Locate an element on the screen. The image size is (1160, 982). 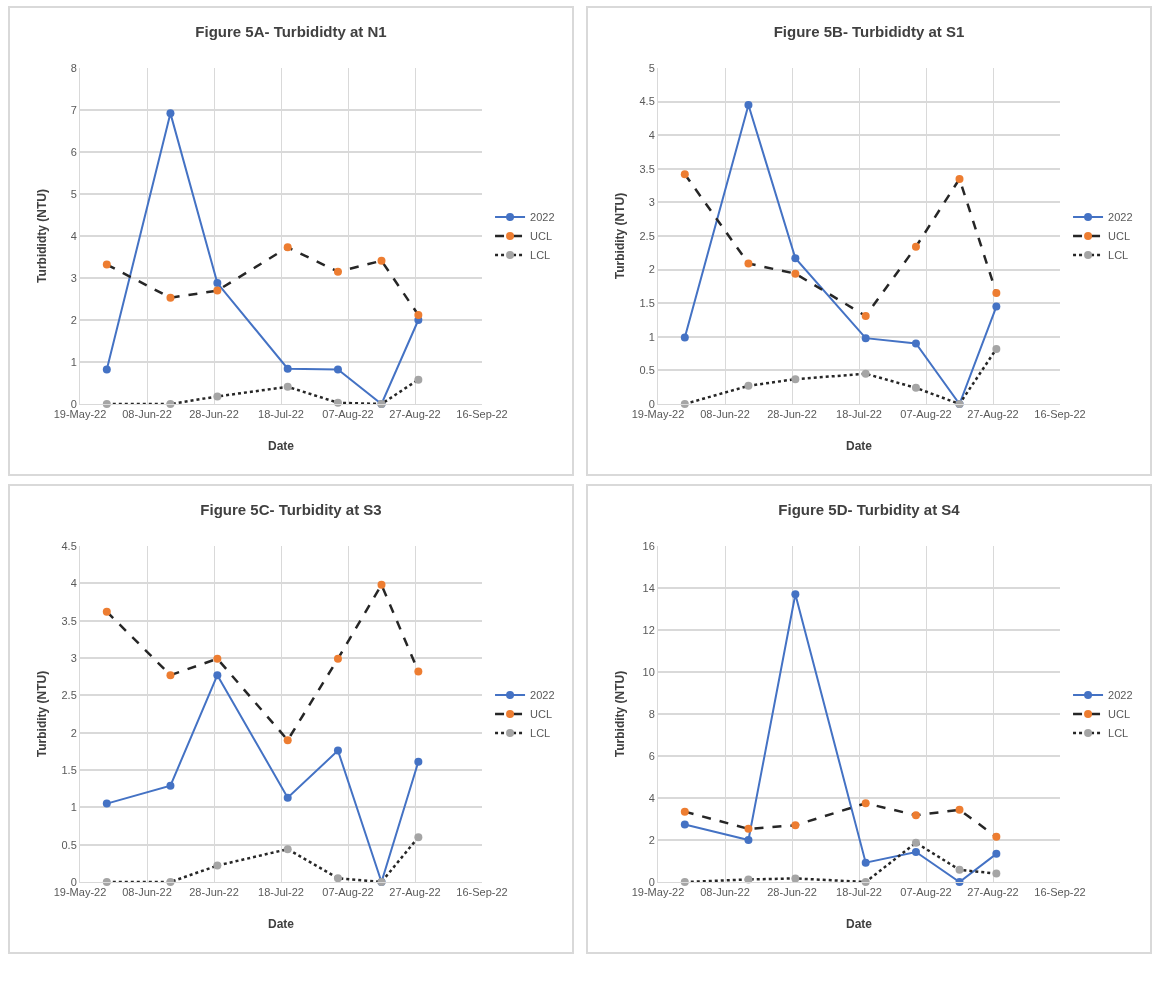
x-axis-title: Date is located at coordinates (281, 924).